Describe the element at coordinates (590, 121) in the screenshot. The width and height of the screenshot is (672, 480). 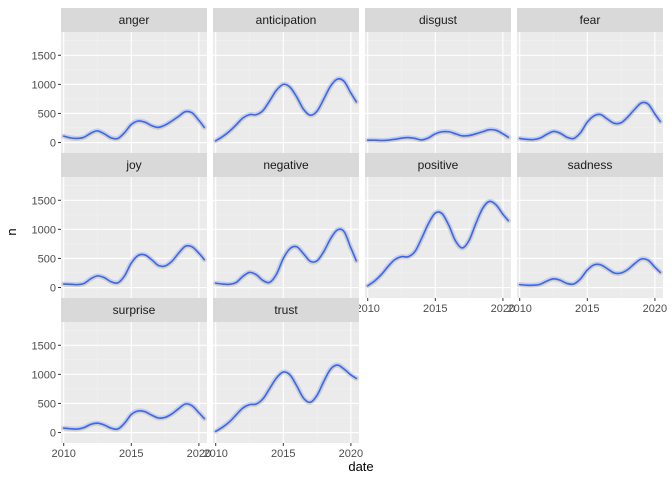
I see `series-line-fear` at that location.